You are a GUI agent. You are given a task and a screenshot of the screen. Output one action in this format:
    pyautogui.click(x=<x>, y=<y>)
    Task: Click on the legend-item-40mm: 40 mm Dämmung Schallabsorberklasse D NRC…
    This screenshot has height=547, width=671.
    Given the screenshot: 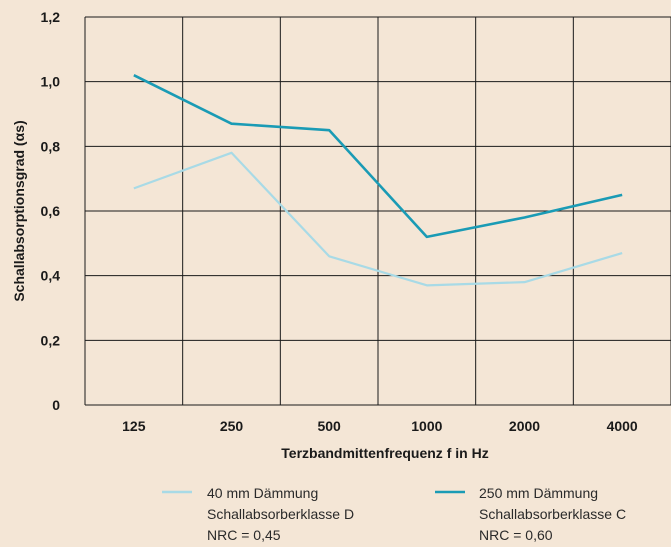 What is the action you would take?
    pyautogui.click(x=258, y=514)
    